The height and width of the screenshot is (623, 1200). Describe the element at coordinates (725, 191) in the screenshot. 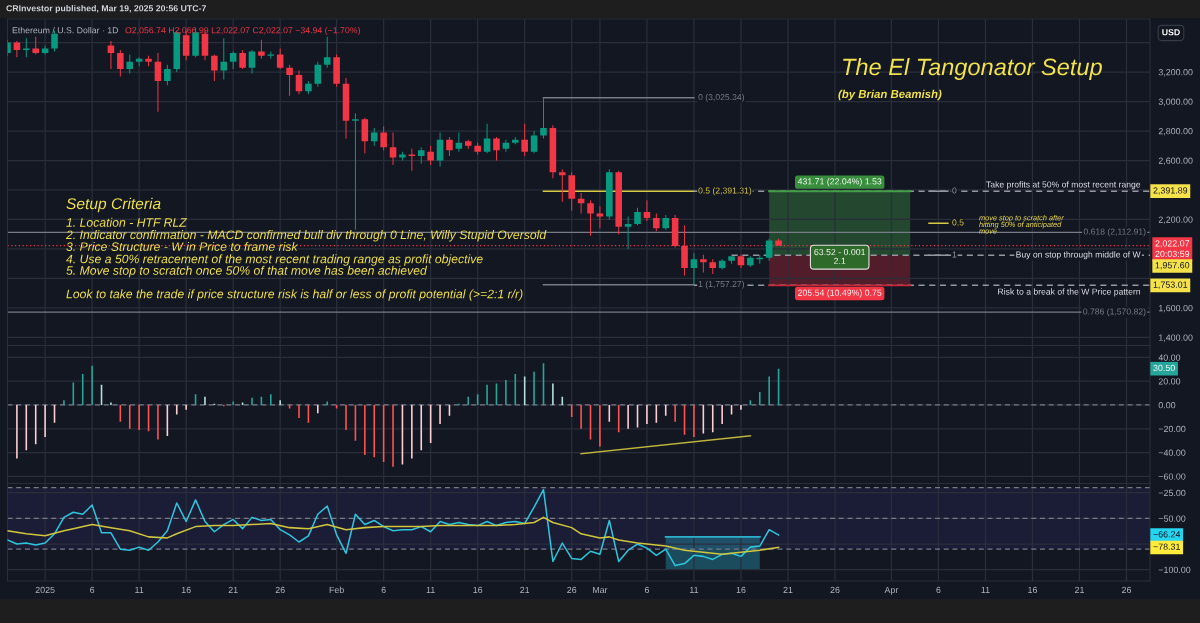

I see `series-label: 0.5 (2,391.31)` at that location.